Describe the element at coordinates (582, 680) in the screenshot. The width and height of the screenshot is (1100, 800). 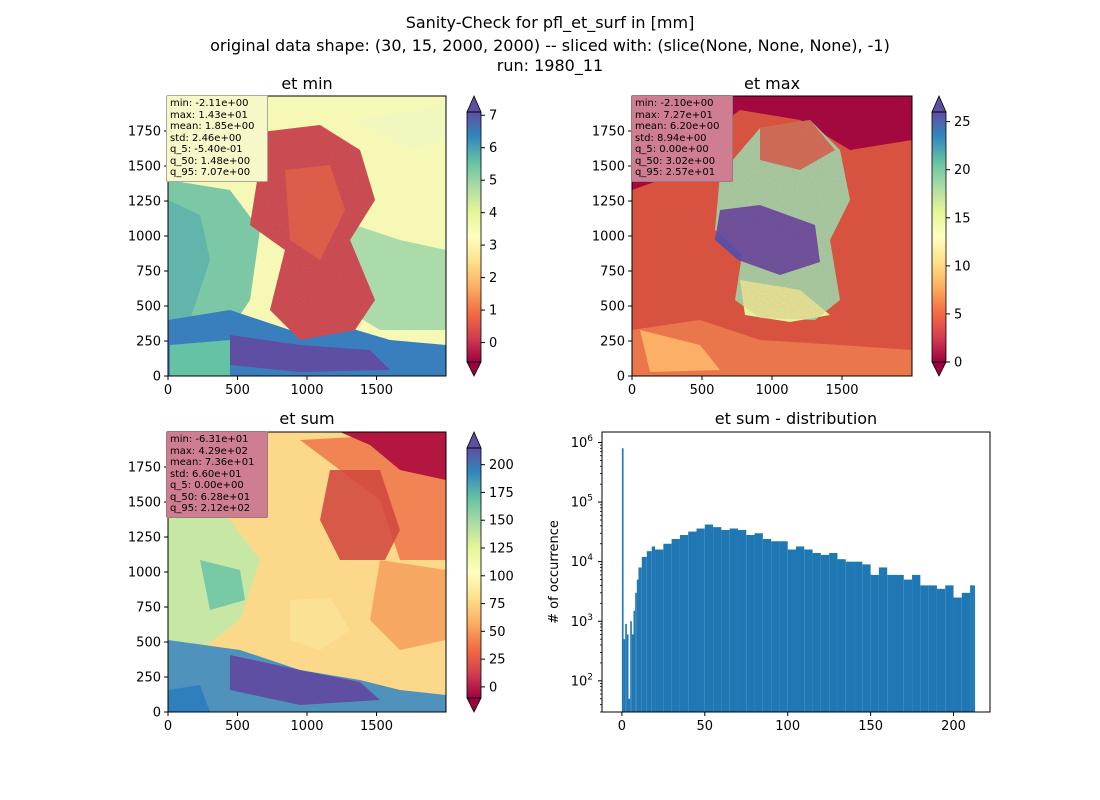
I see `y-tick-label: 10²` at that location.